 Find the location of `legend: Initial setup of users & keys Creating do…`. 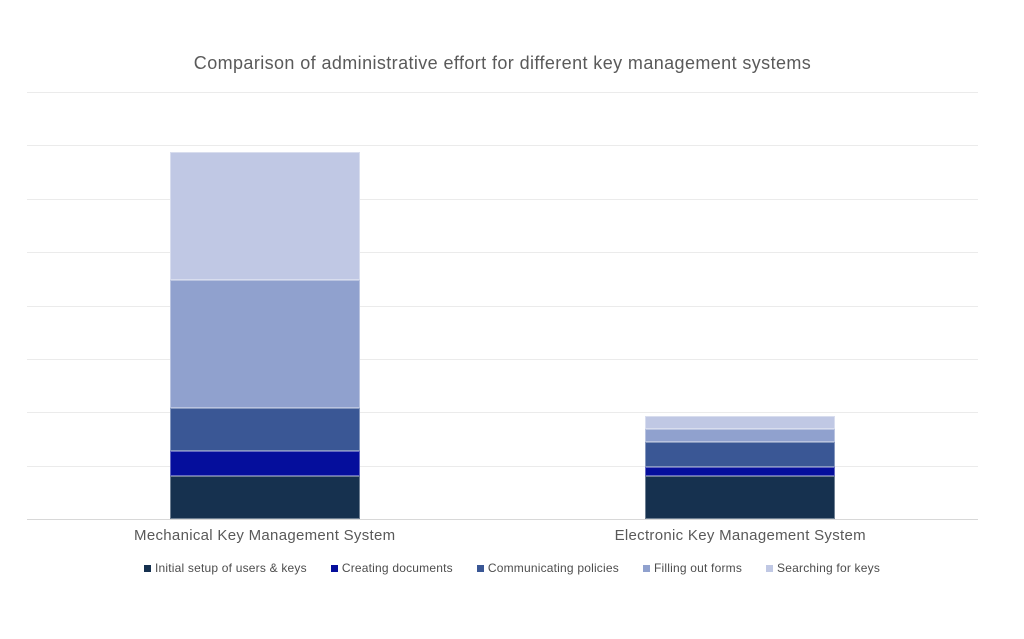

legend: Initial setup of users & keys Creating do… is located at coordinates (512, 568).